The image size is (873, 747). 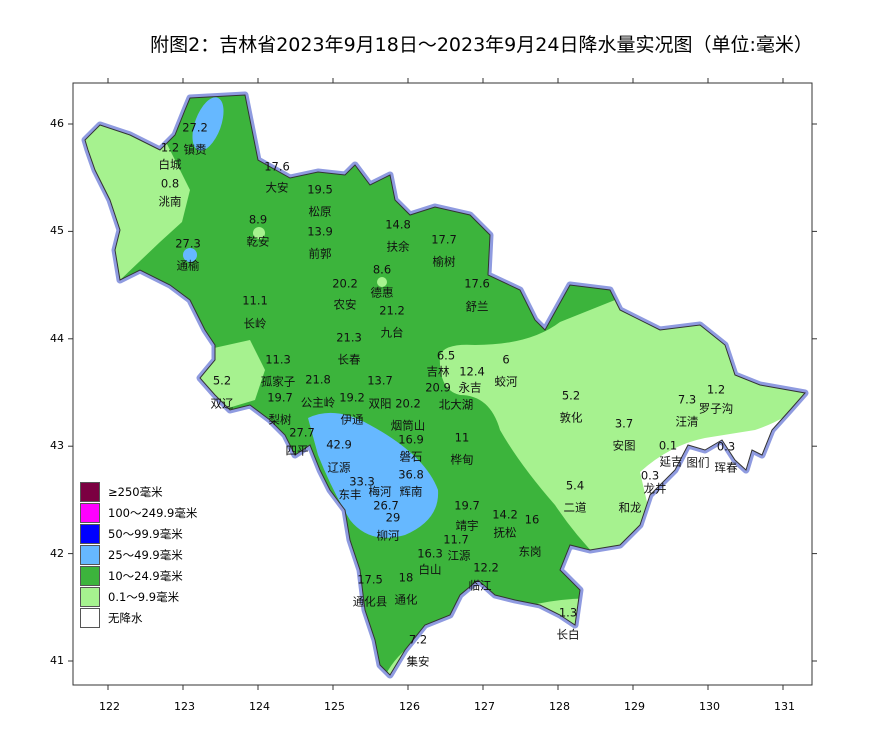 I want to click on station-value: 27.2, so click(x=195, y=127).